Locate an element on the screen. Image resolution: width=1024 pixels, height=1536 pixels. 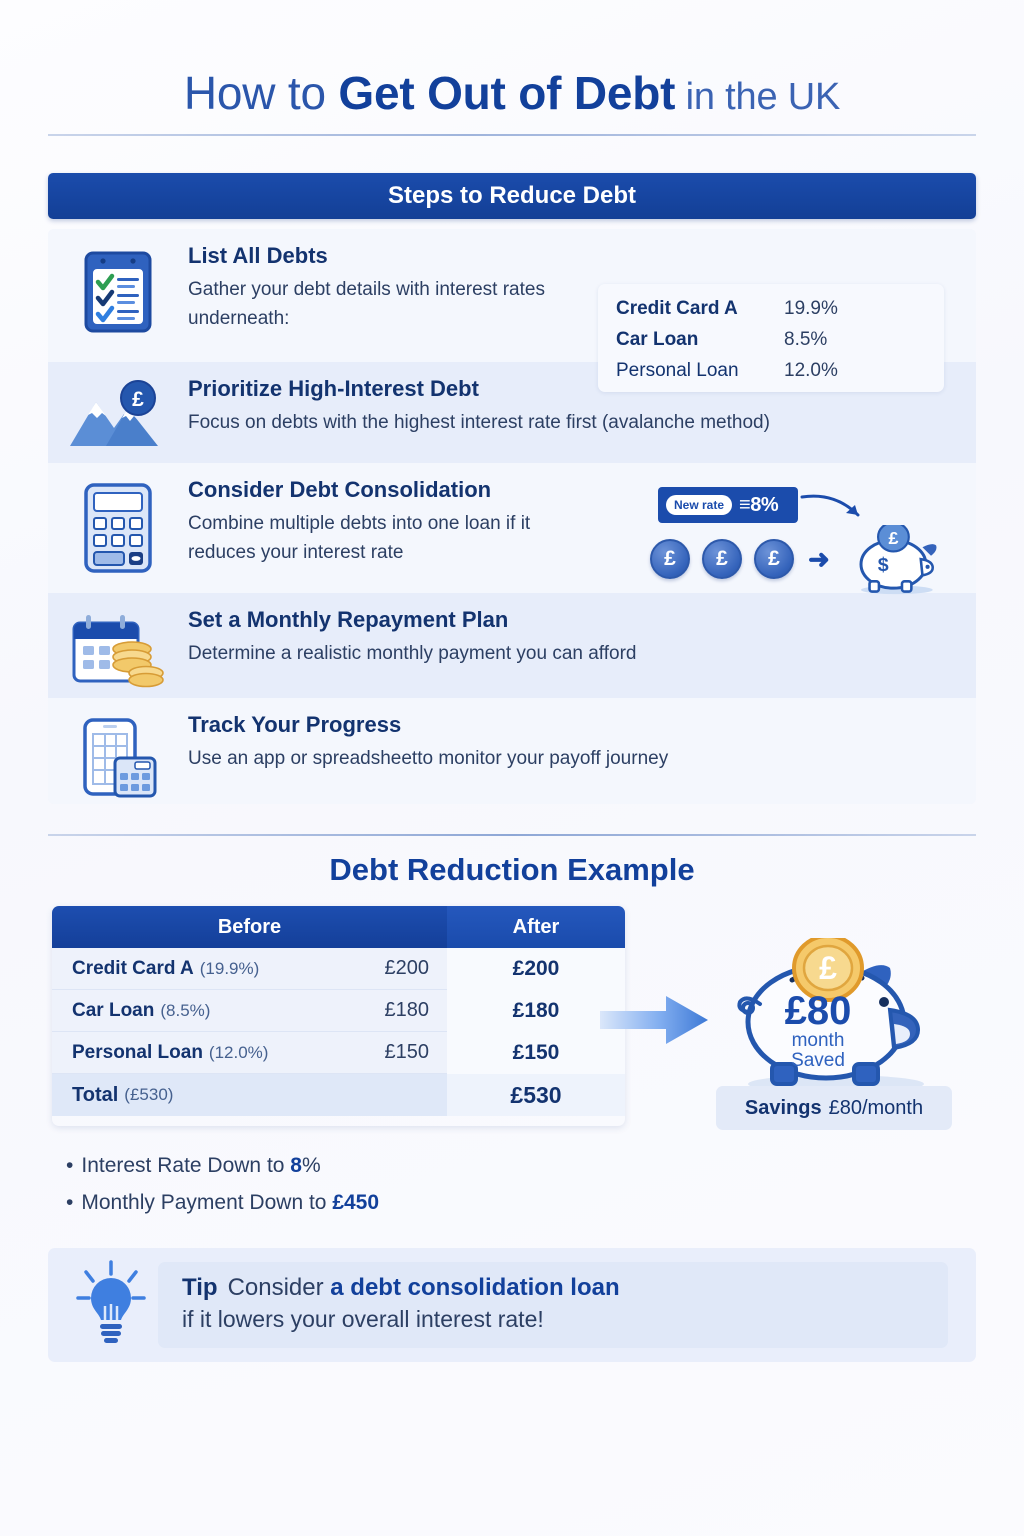
after-amount: £180 is located at coordinates (536, 1011).